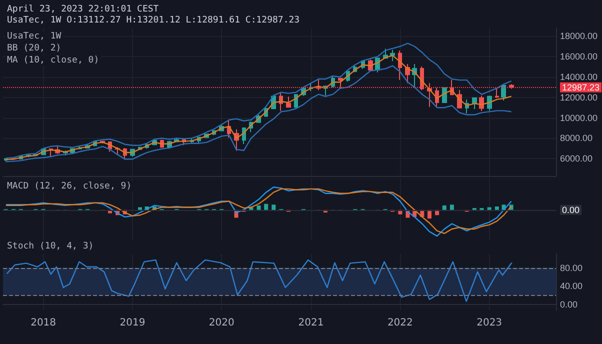  What do you see at coordinates (569, 304) in the screenshot?
I see `y-tick-label: 0.00` at bounding box center [569, 304].